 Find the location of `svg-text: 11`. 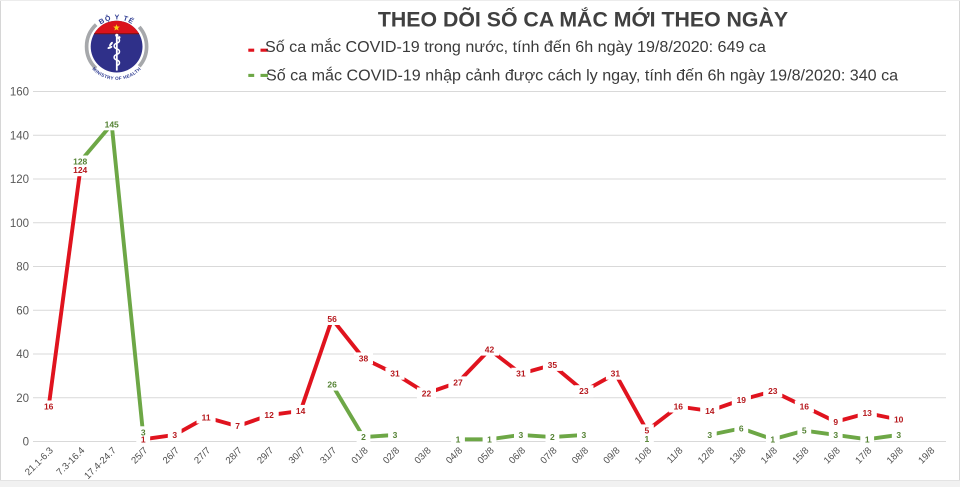

svg-text: 11 is located at coordinates (206, 417).